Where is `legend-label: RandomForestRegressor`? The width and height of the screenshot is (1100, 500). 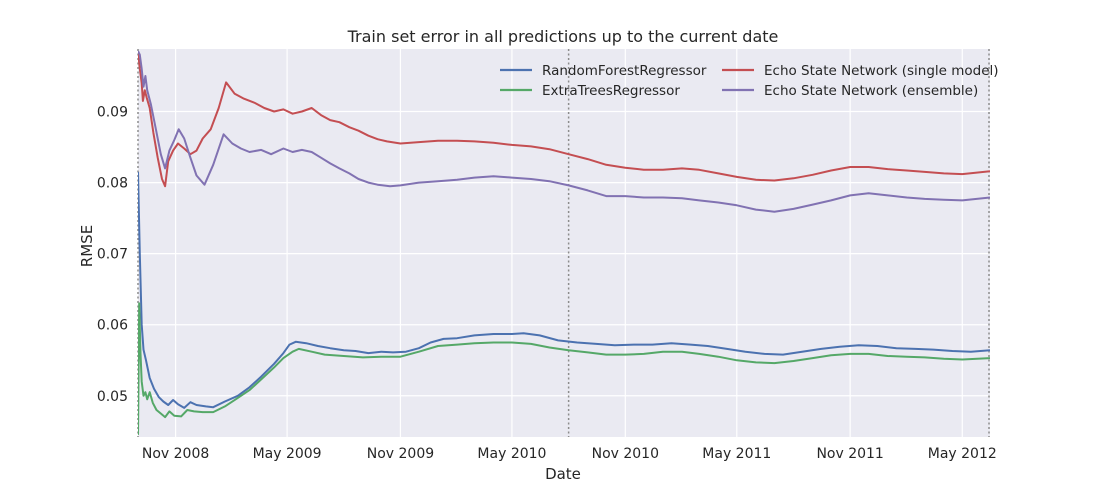
legend-label: RandomForestRegressor is located at coordinates (624, 71).